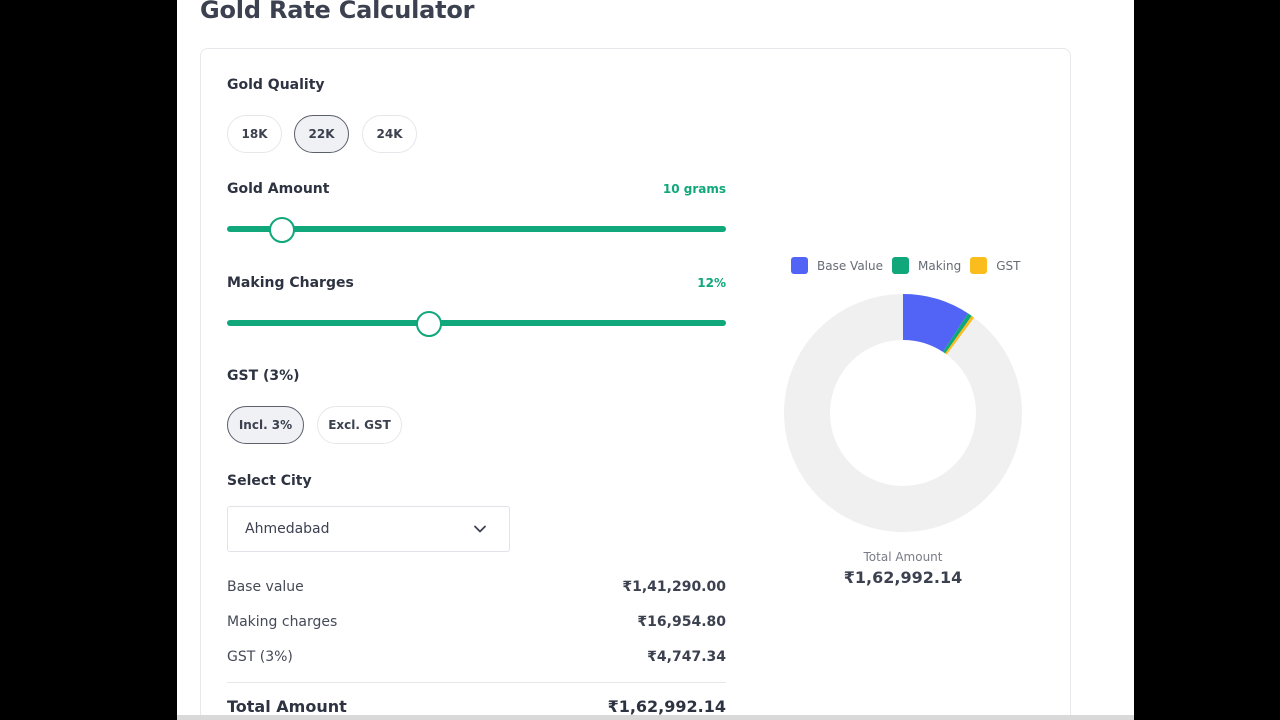  I want to click on legend-item-making: Making, so click(926, 265).